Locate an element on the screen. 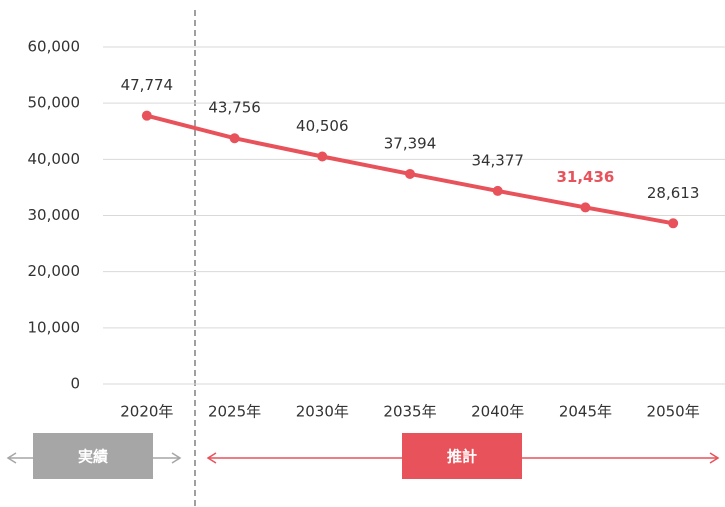 This screenshot has height=507, width=725. data-label: 43,756 is located at coordinates (234, 108).